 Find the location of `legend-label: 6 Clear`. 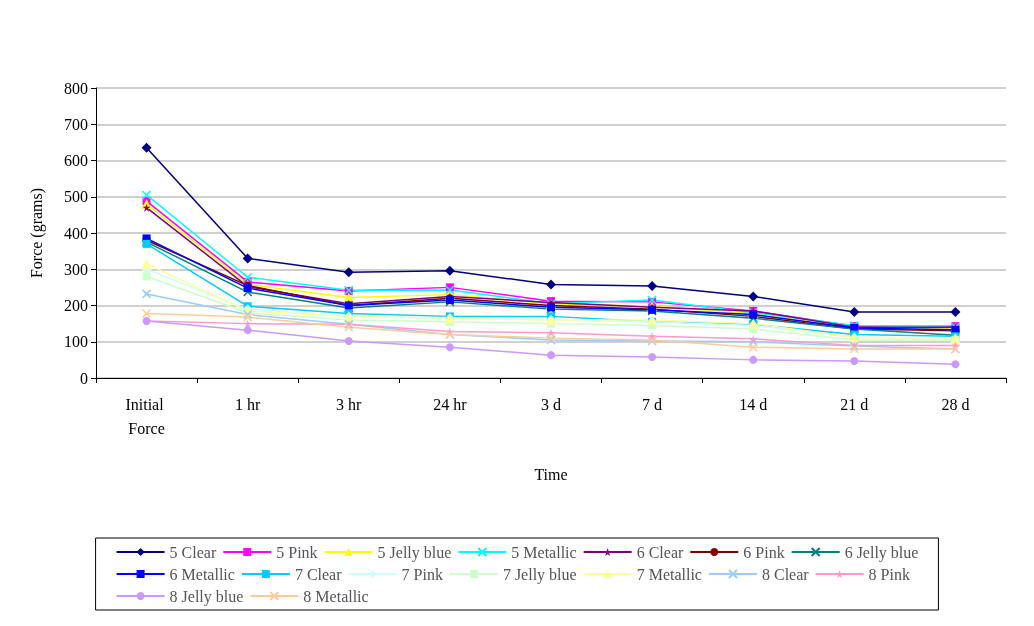

legend-label: 6 Clear is located at coordinates (660, 552).